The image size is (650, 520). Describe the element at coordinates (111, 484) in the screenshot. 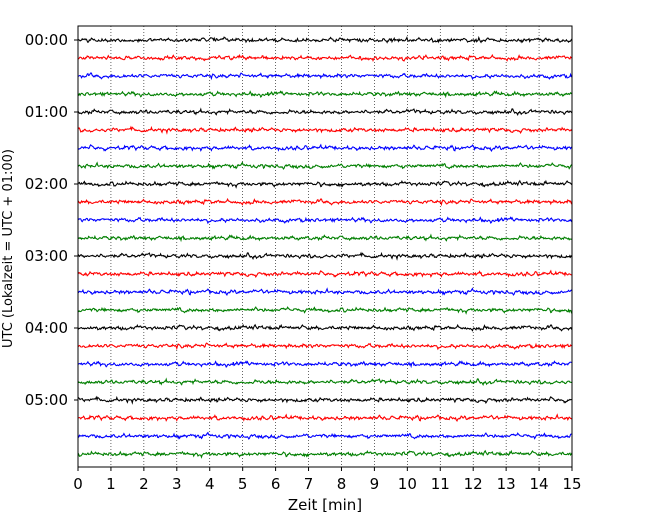

I see `x-tick-label: 1` at that location.